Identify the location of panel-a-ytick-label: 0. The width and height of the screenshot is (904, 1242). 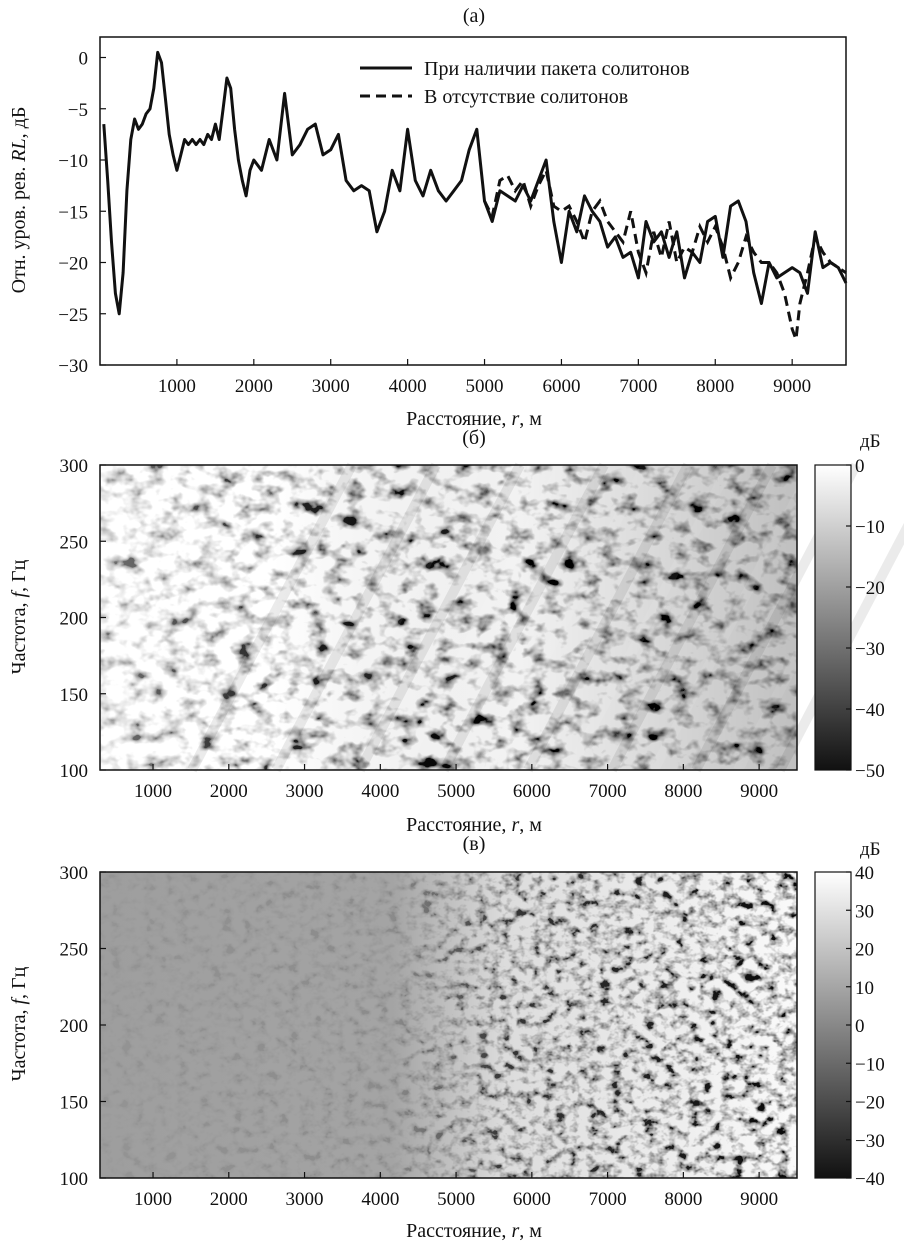
(84, 59).